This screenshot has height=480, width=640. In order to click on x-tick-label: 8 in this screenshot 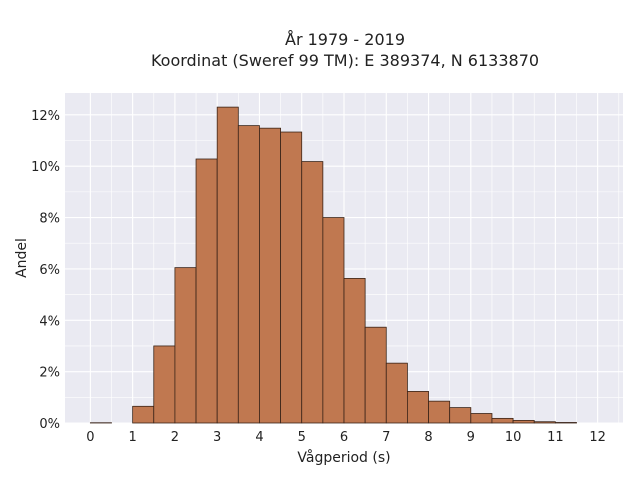, I will do `click(428, 437)`.